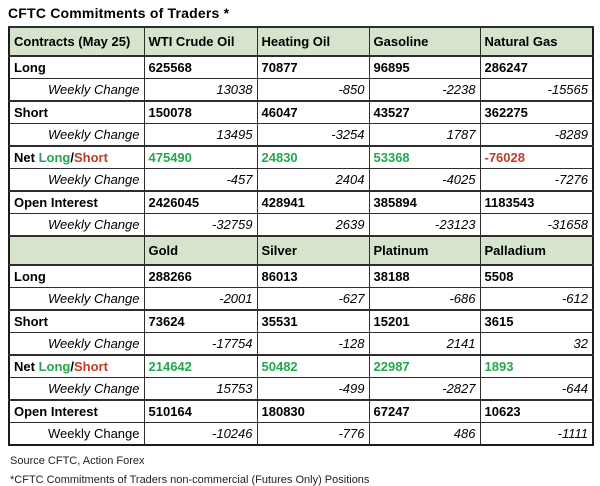 The image size is (600, 486). I want to click on cell-value: 10623, so click(536, 411).